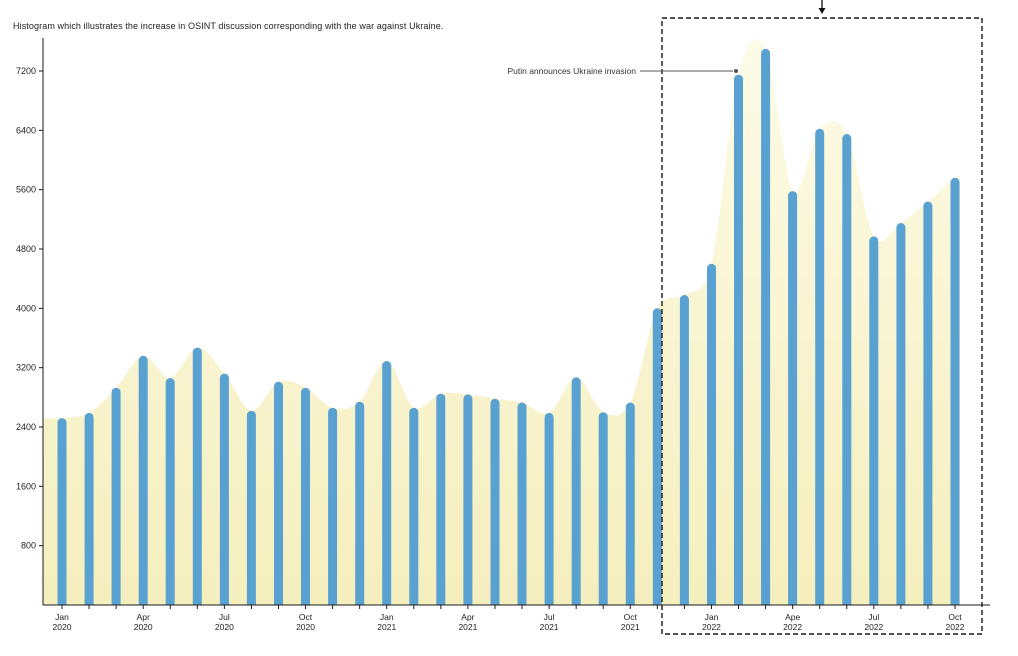 This screenshot has height=656, width=1018. I want to click on bar-aug-2022, so click(901, 414).